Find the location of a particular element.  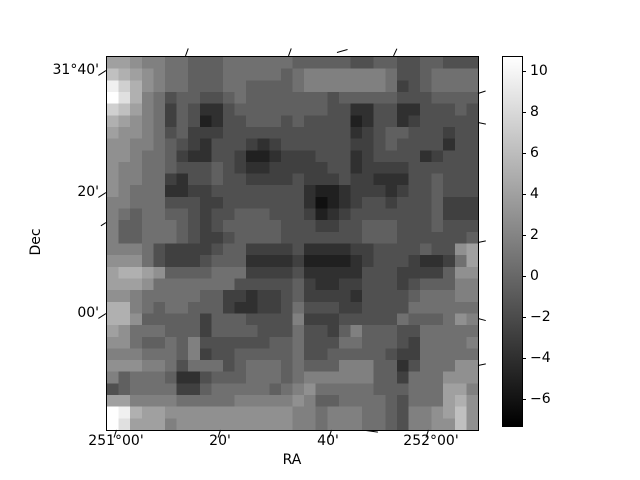

y-tick-label: 31°40' is located at coordinates (75, 70).